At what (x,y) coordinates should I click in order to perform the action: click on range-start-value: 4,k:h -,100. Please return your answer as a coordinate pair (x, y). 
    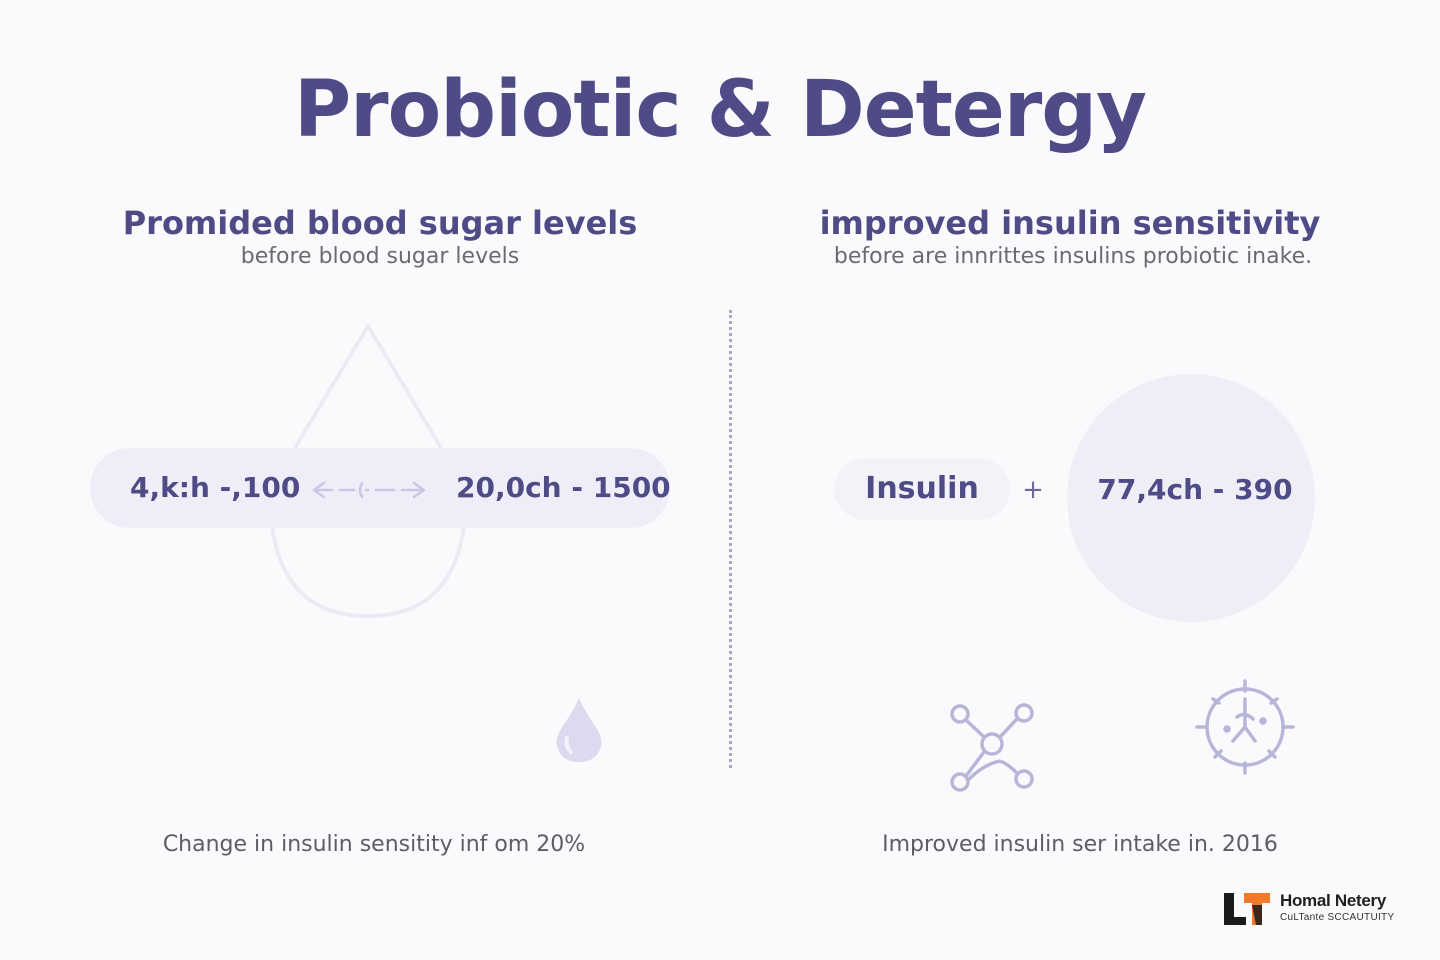
    Looking at the image, I should click on (215, 487).